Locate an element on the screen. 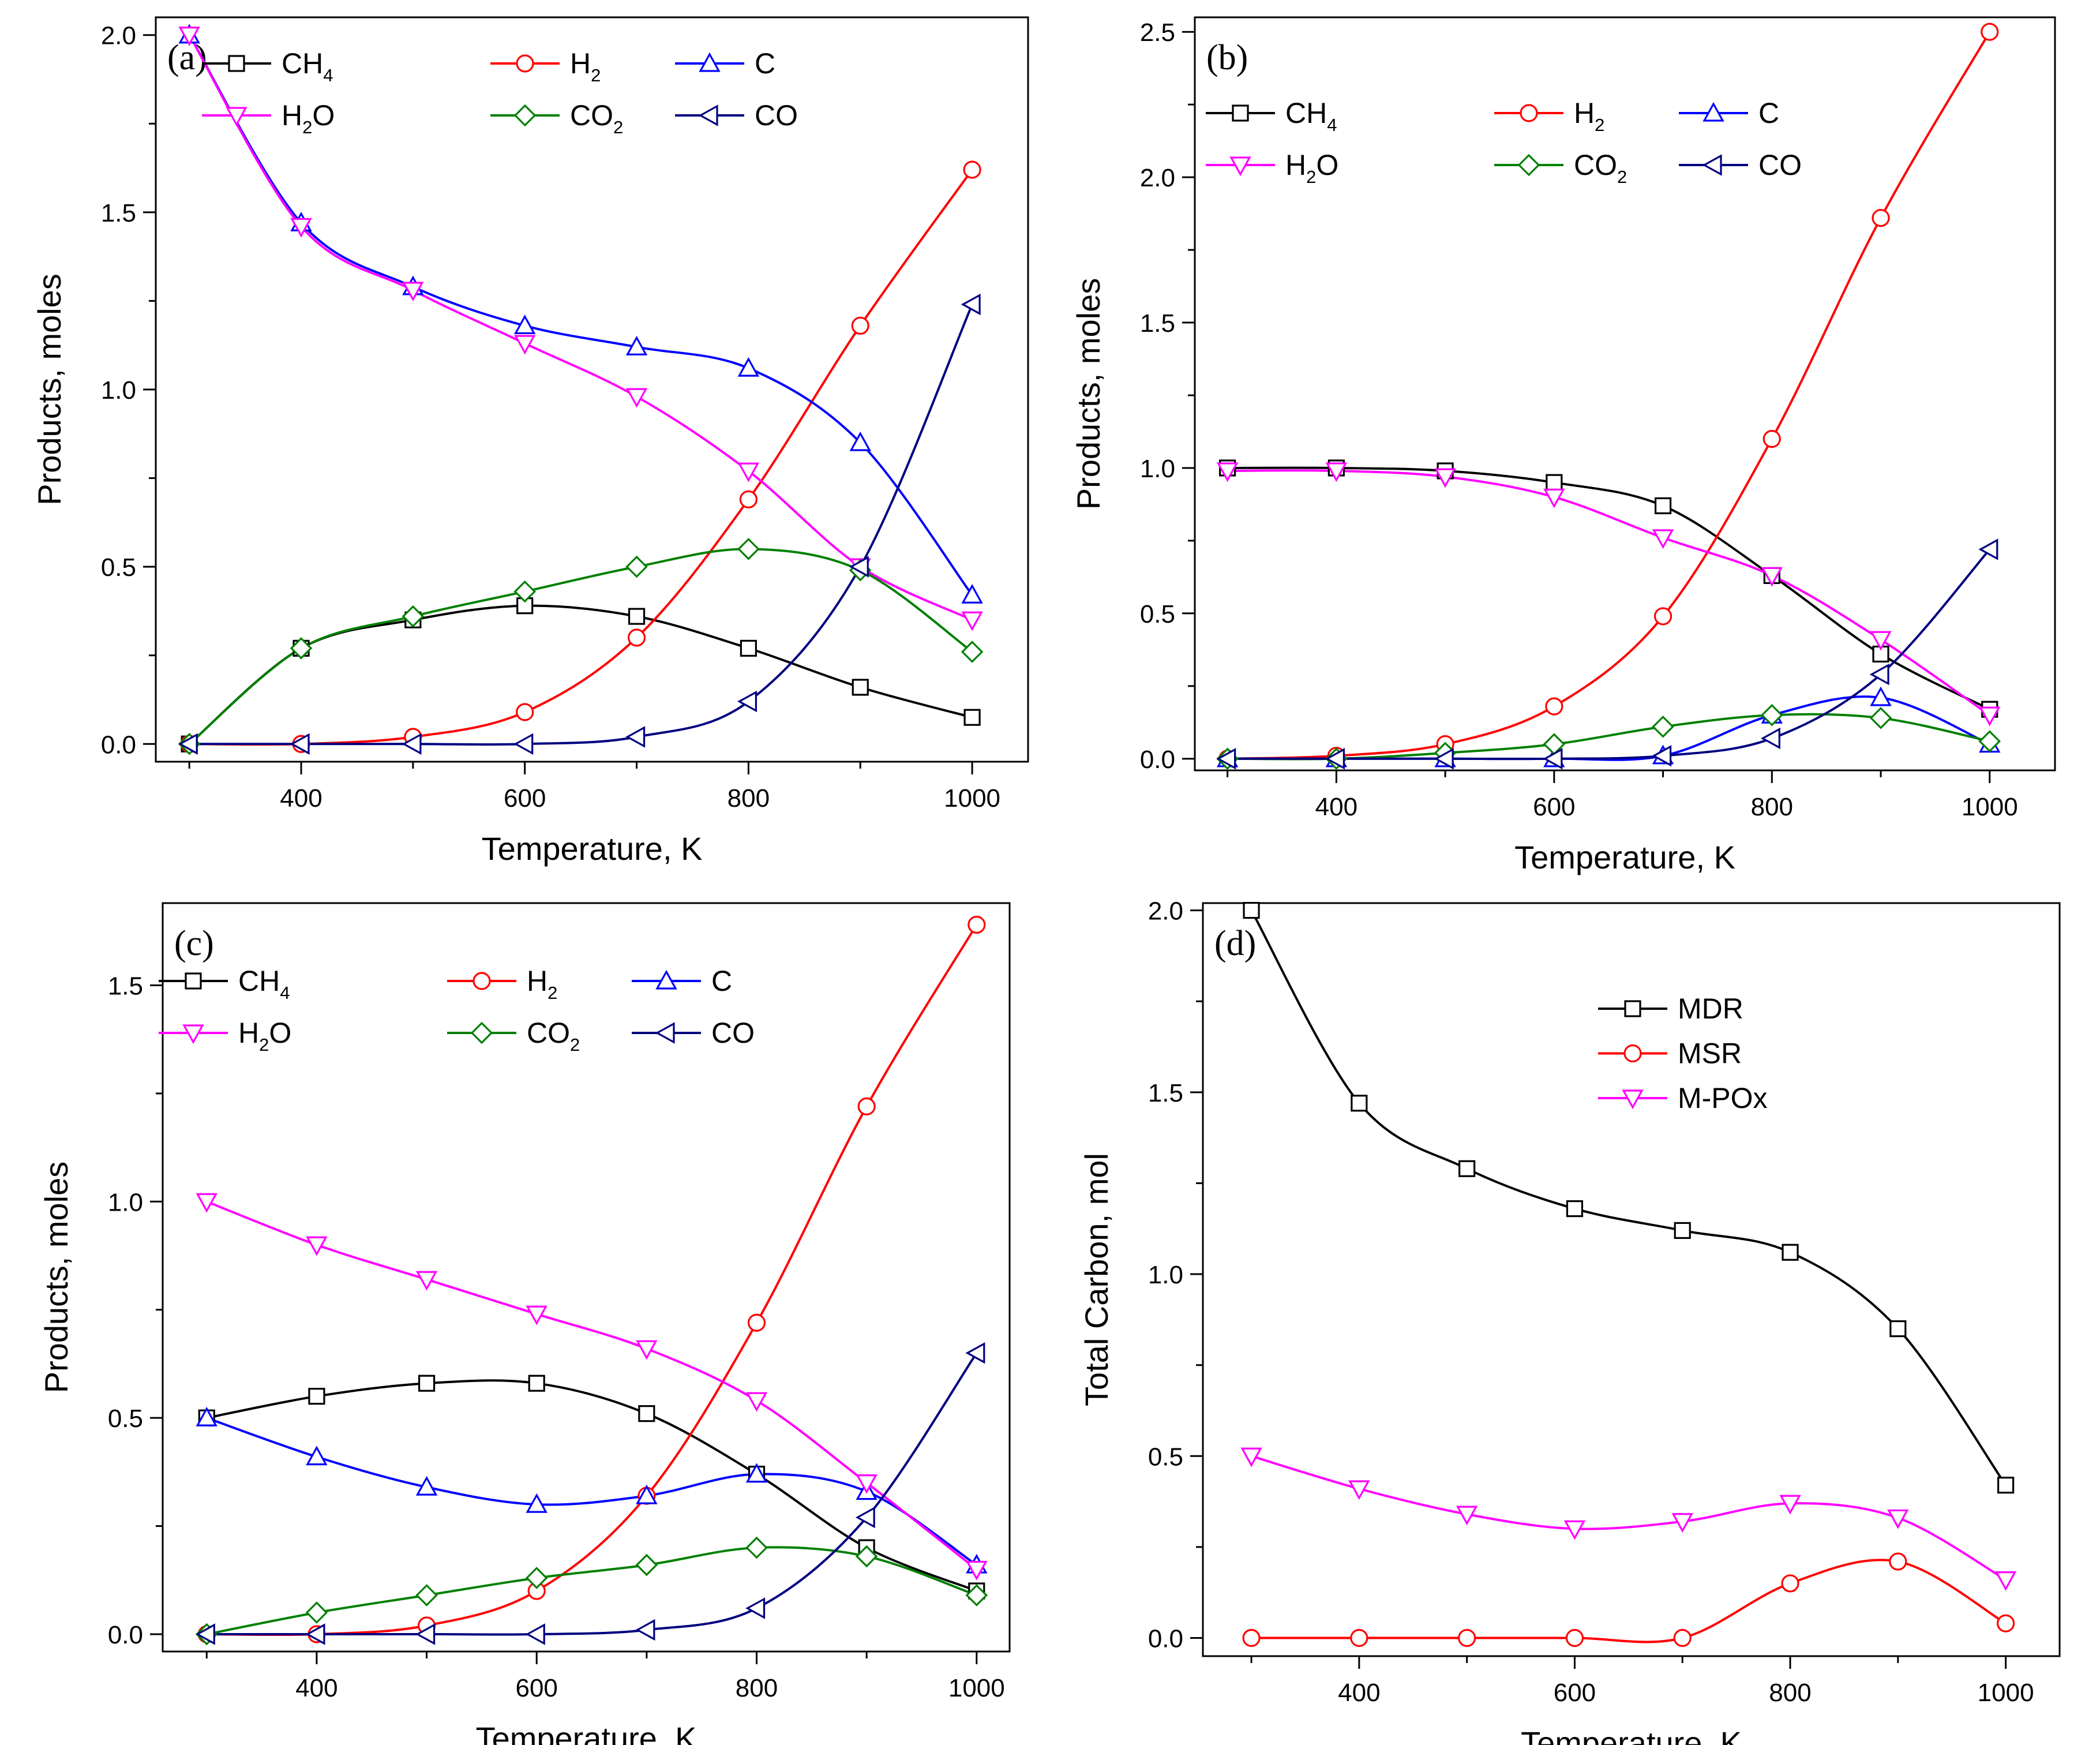 The width and height of the screenshot is (2100, 1745). legend-label: MDR is located at coordinates (1710, 1009).